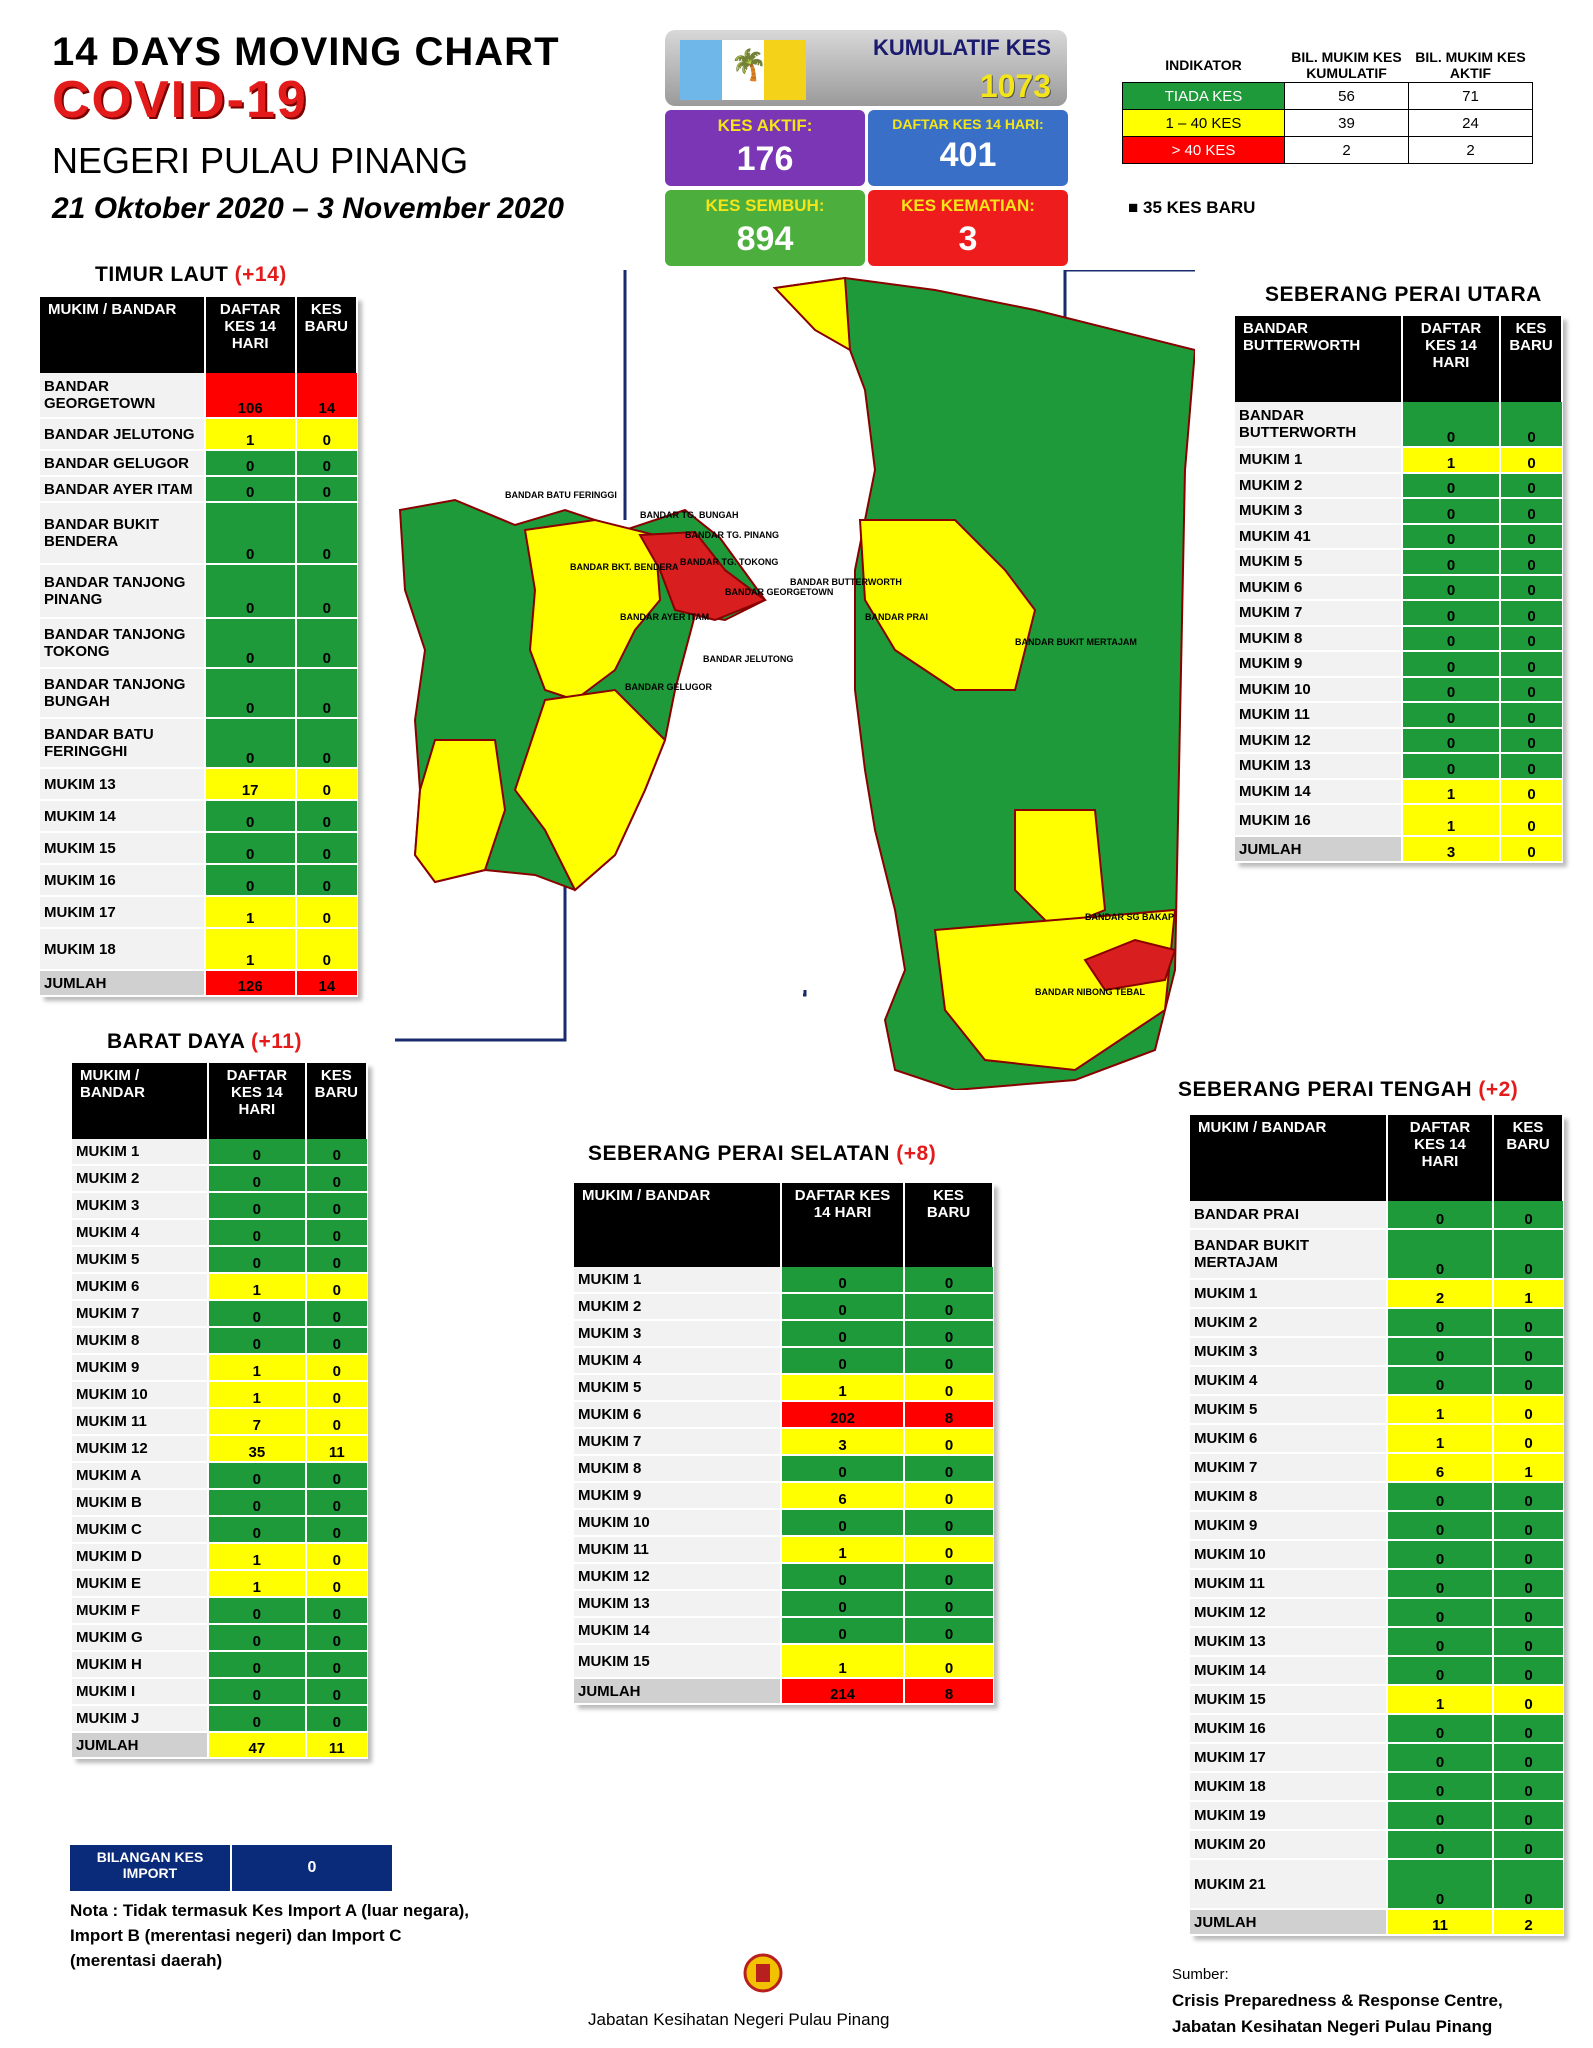  I want to click on timur-laut-title: TIMUR LAUT (+14), so click(191, 275).